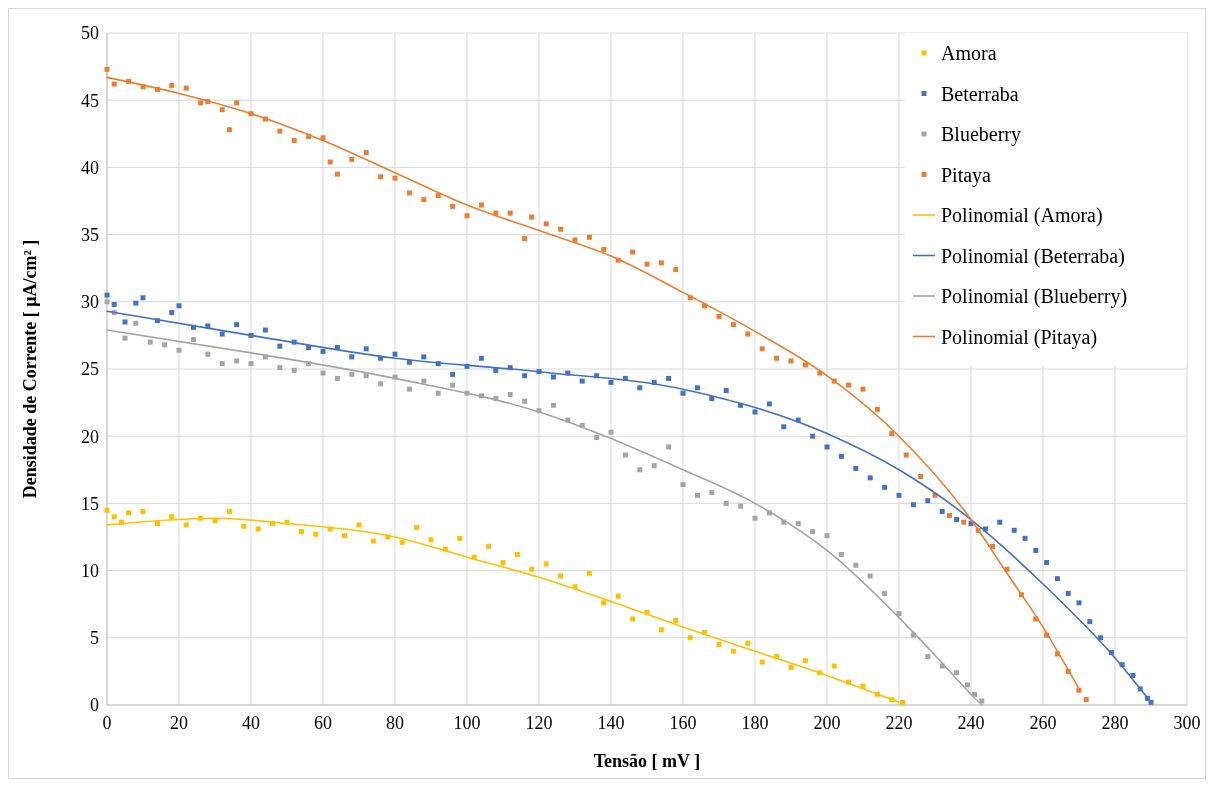 The height and width of the screenshot is (787, 1214). I want to click on y-tick-label: 20, so click(90, 436).